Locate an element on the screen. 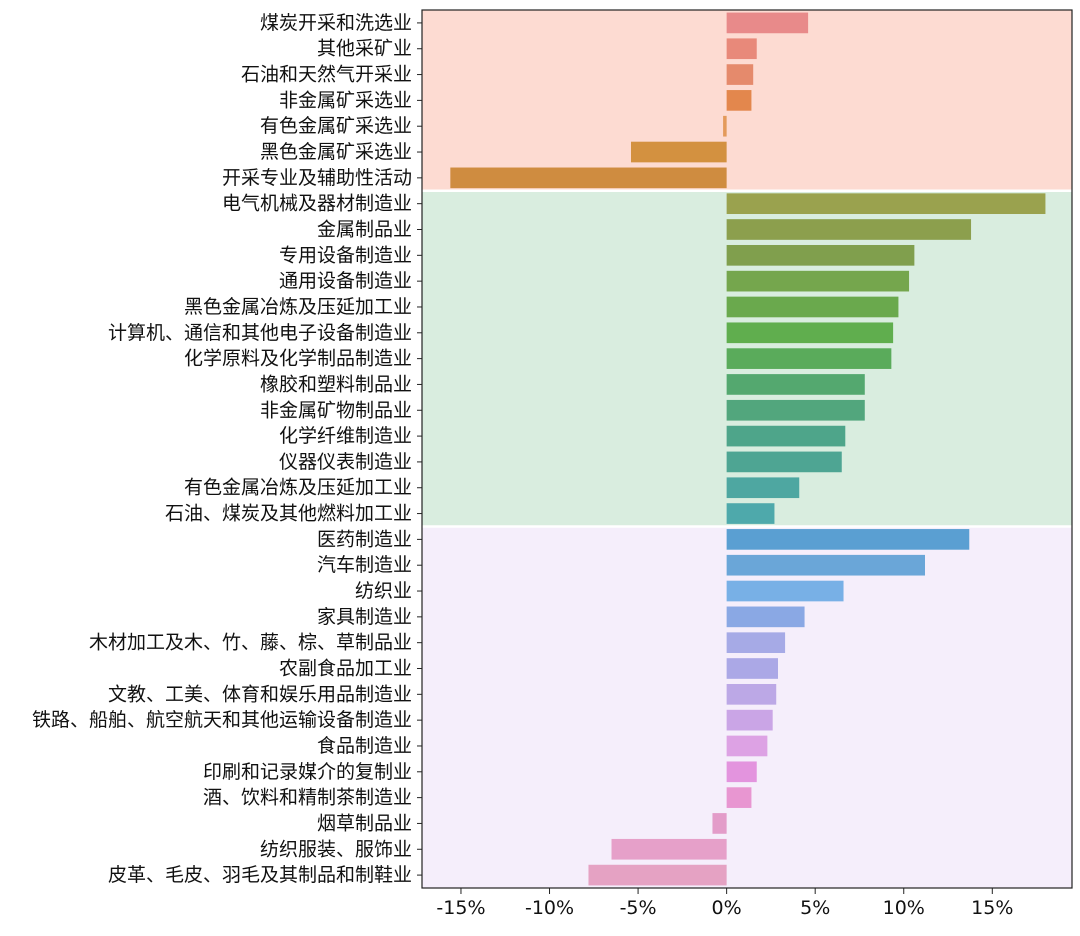  category-label: 印刷和记录媒介的复制业 is located at coordinates (307, 772).